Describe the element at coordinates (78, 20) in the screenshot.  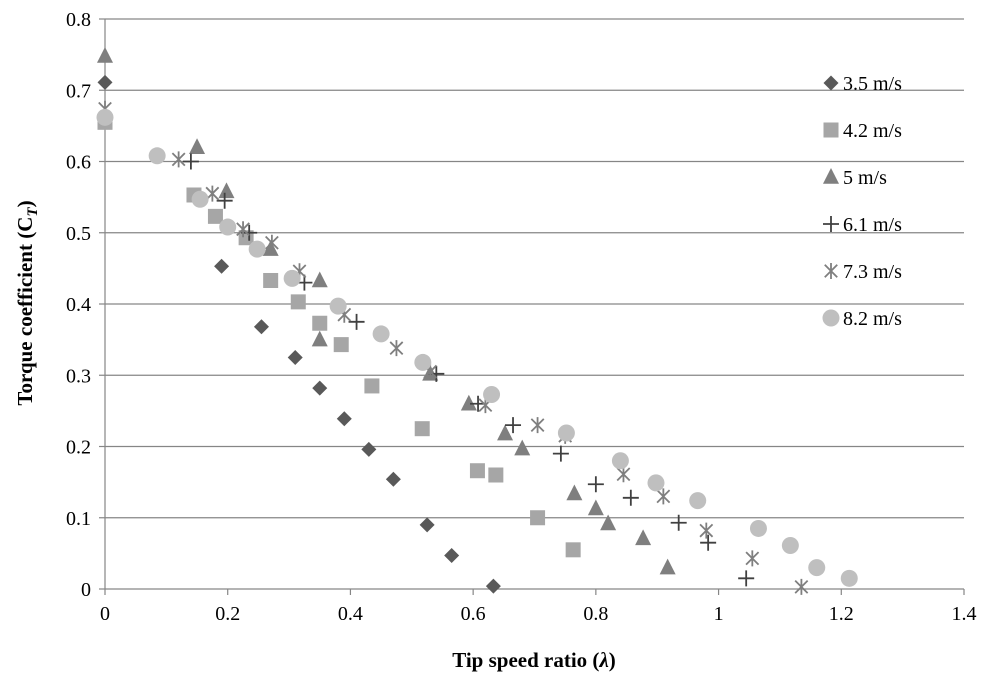
I see `y-tick-label: 0.8` at that location.